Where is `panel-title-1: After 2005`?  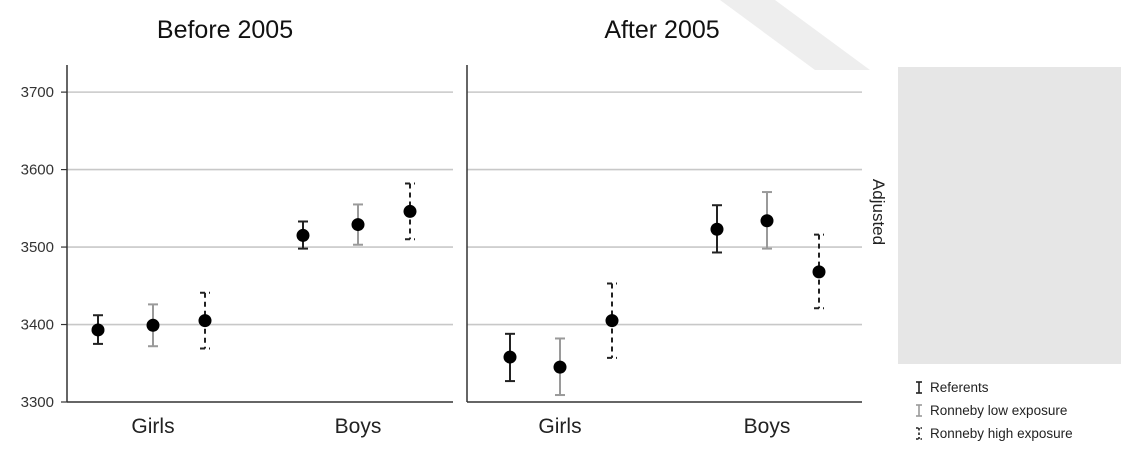 panel-title-1: After 2005 is located at coordinates (661, 30).